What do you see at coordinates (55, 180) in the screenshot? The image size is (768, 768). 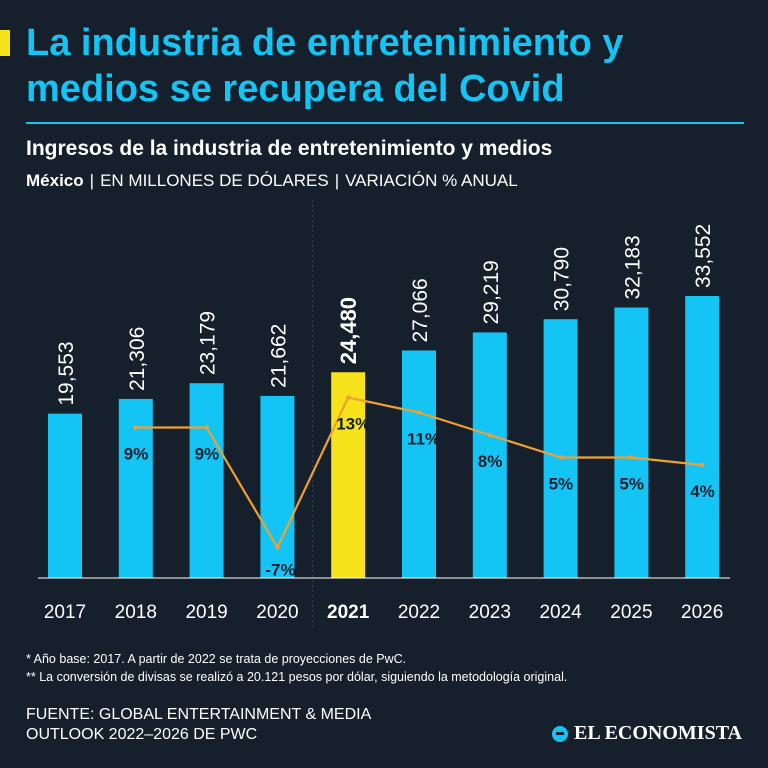 I see `meta-country: México` at bounding box center [55, 180].